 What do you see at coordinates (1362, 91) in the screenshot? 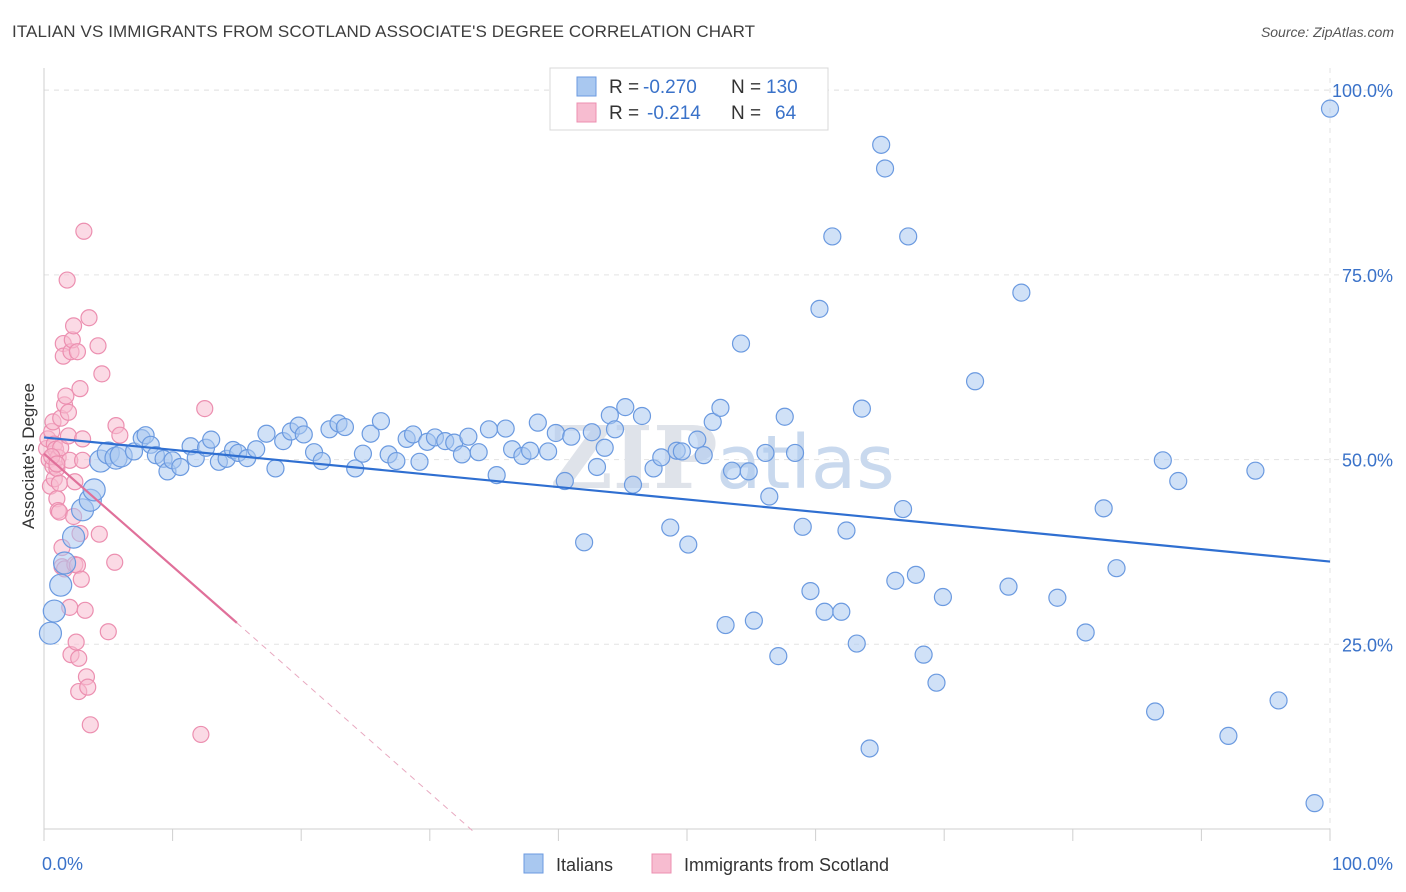
I see `y-tick-label-100: 100.0%` at bounding box center [1362, 91].